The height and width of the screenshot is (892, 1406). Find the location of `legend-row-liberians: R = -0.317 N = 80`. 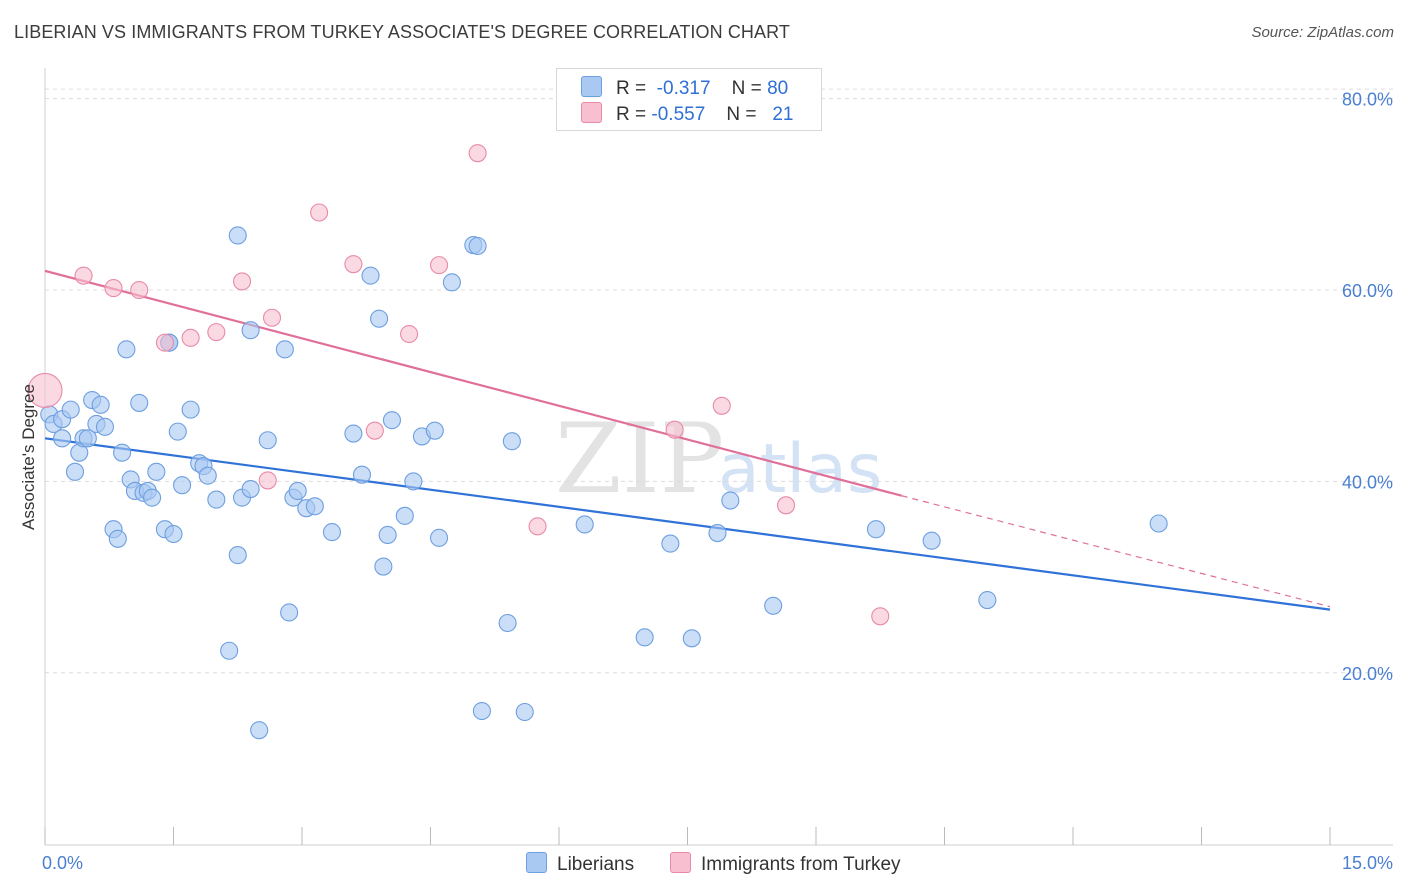

legend-row-liberians: R = -0.317 N = 80 is located at coordinates (684, 88).